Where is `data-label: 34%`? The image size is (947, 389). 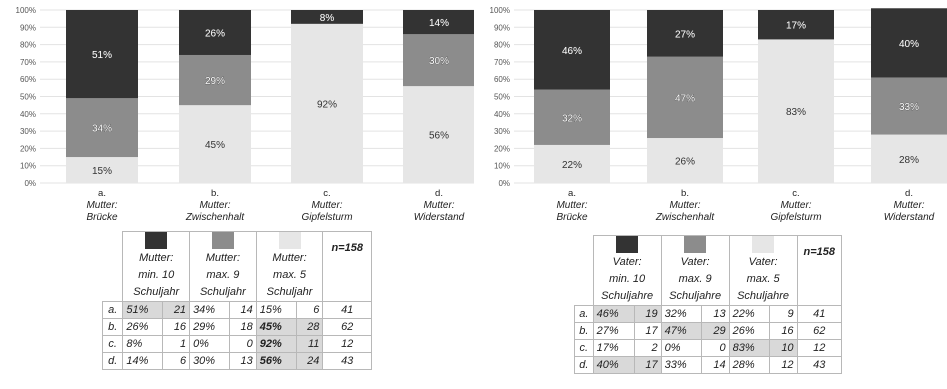 data-label: 34% is located at coordinates (102, 129).